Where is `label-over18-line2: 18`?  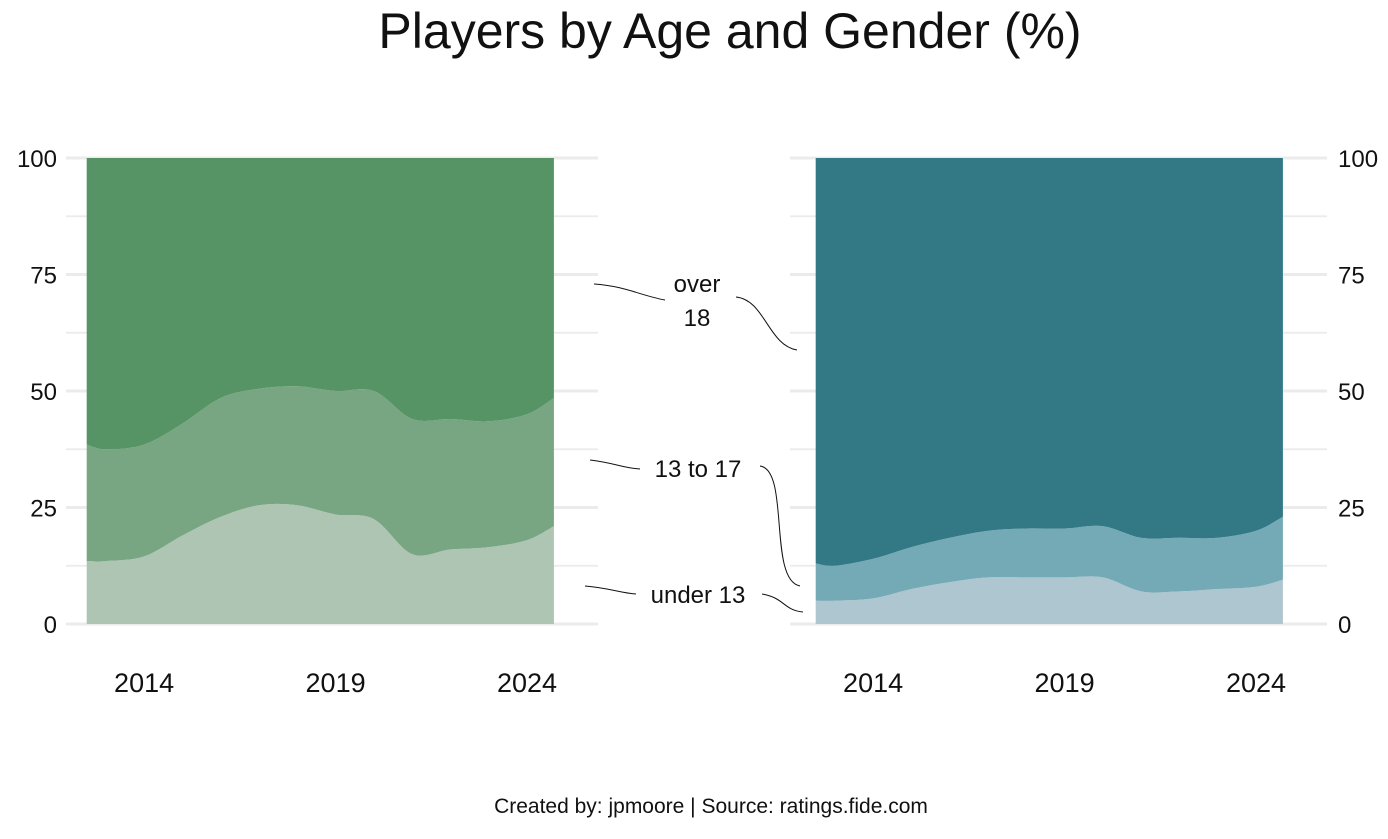
label-over18-line2: 18 is located at coordinates (697, 318).